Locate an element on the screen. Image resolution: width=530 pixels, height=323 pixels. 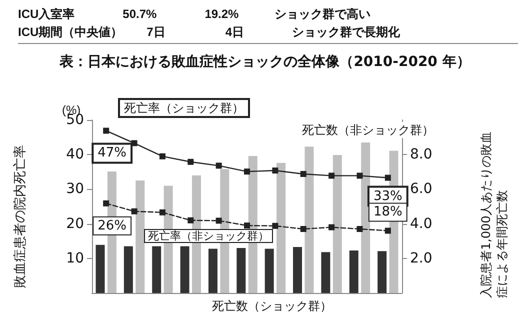
series-label: 死亡率（ショック群） is located at coordinates (184, 108).